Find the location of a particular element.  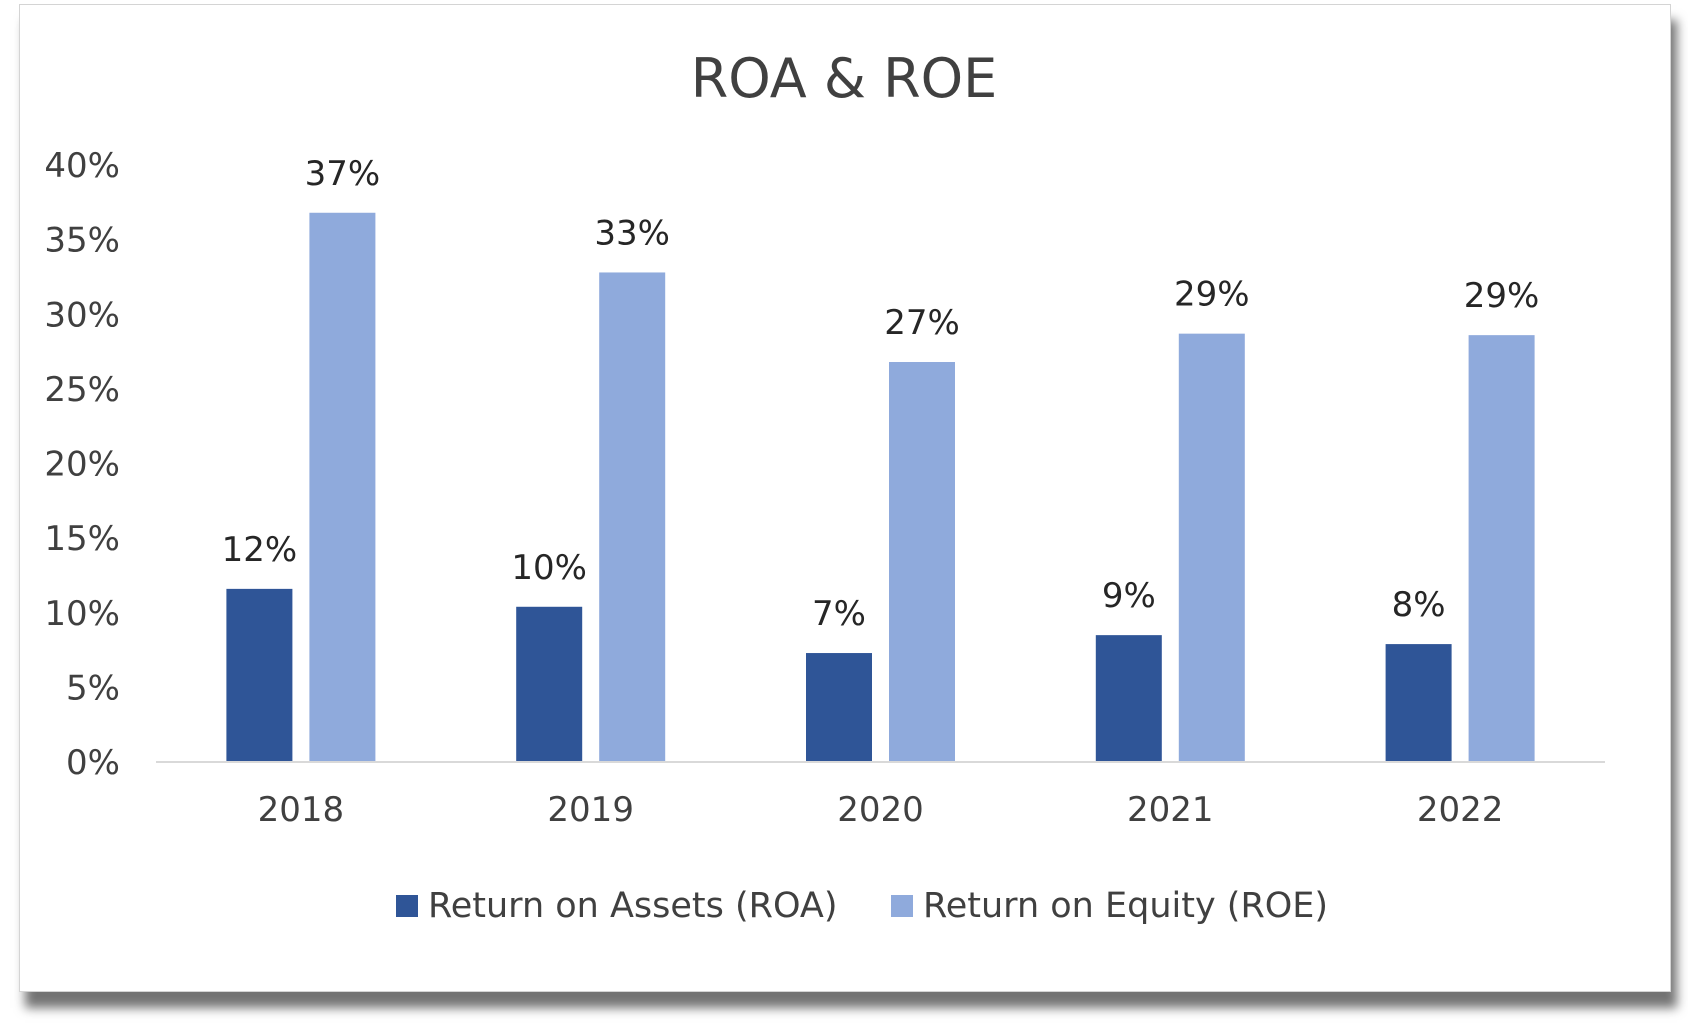

y-axis: 0% 5% 10% 15% 20% 25% 30% 35% 40% is located at coordinates (82, 464).